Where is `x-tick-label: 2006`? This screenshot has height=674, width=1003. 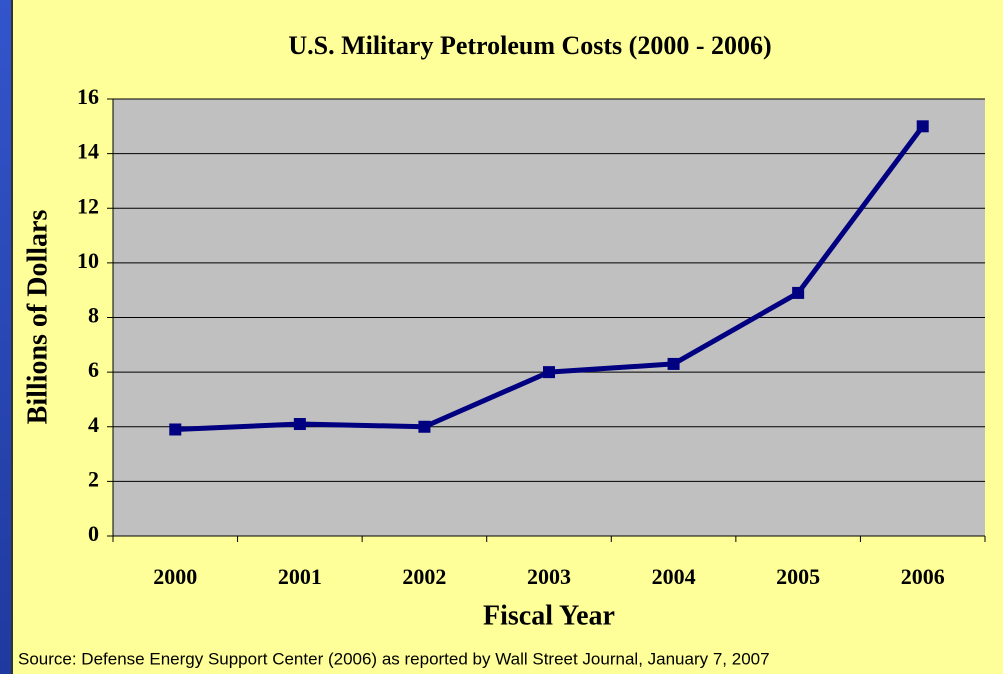 x-tick-label: 2006 is located at coordinates (923, 576).